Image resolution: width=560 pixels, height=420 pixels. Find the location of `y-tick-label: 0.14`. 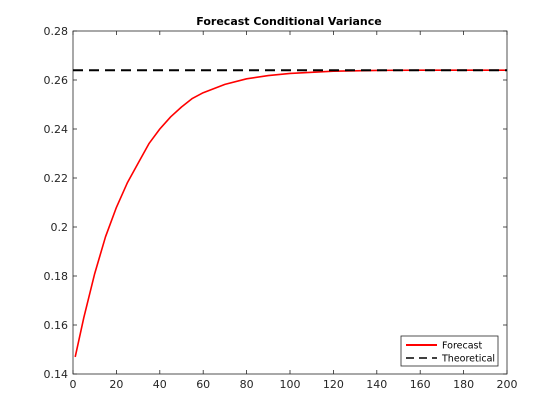

y-tick-label: 0.14 is located at coordinates (56, 374).